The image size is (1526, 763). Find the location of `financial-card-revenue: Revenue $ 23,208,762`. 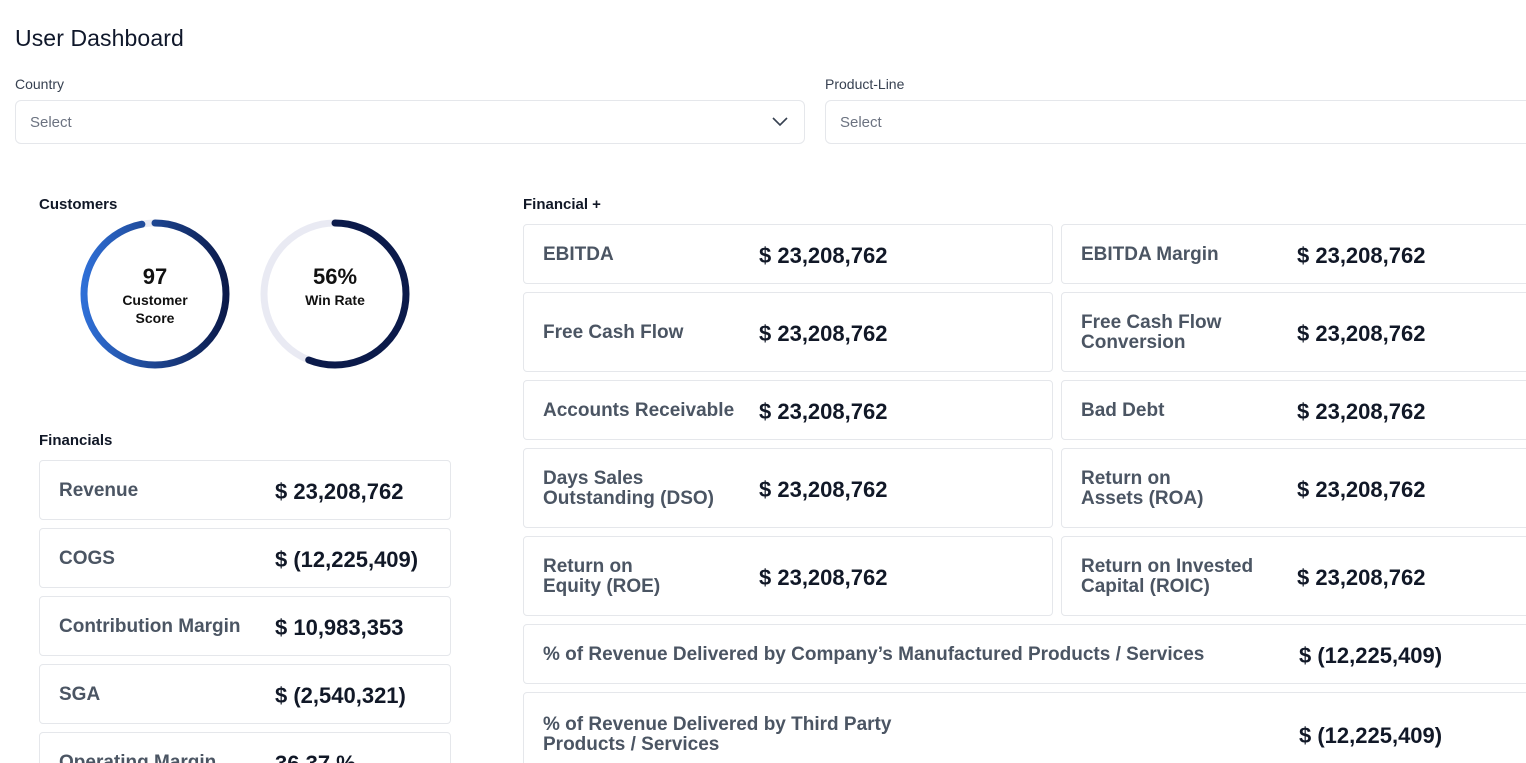

financial-card-revenue: Revenue $ 23,208,762 is located at coordinates (245, 490).